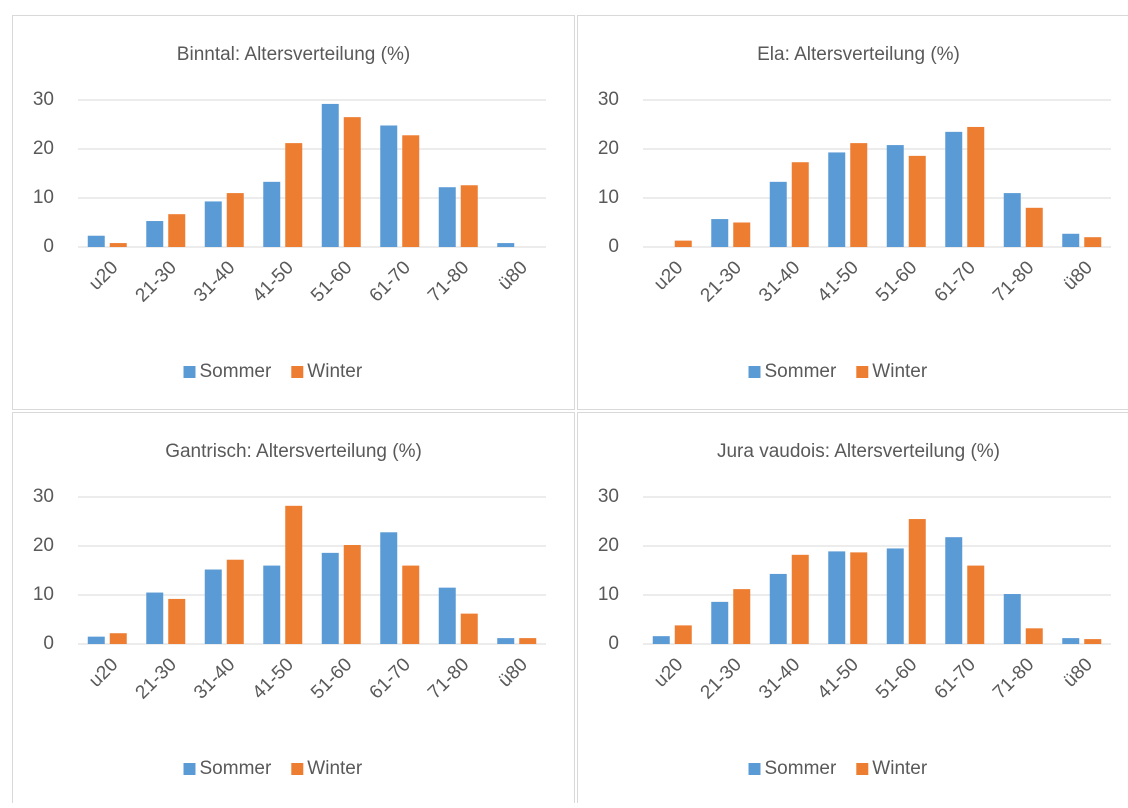 The width and height of the screenshot is (1128, 808). I want to click on chart-title: Jura vaudois: Altersverteilung (%), so click(858, 451).